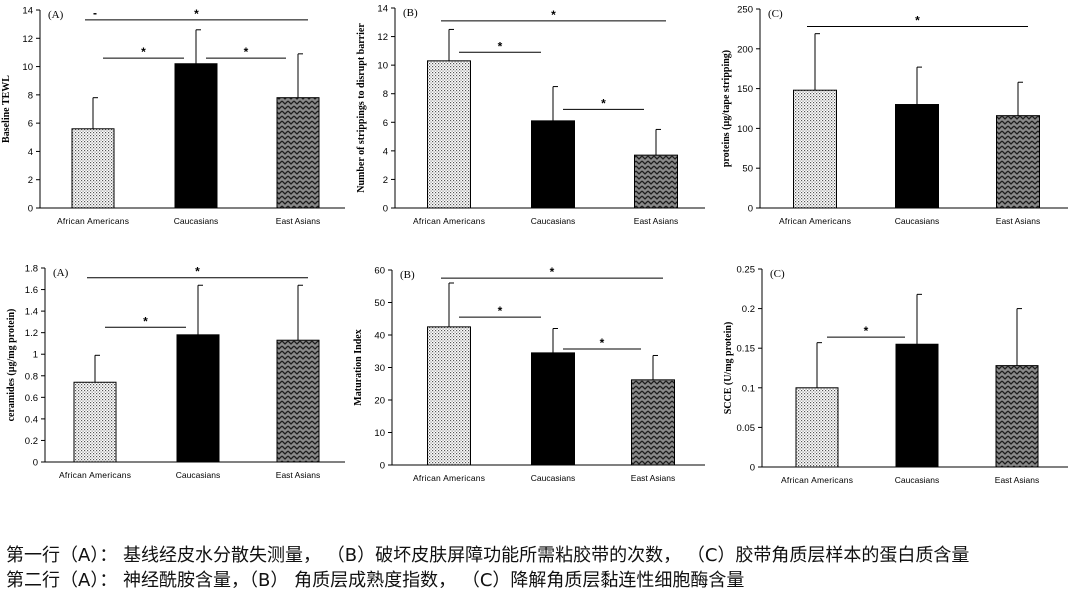 The width and height of the screenshot is (1080, 608). I want to click on y-tick-label: 1.8, so click(31, 269).